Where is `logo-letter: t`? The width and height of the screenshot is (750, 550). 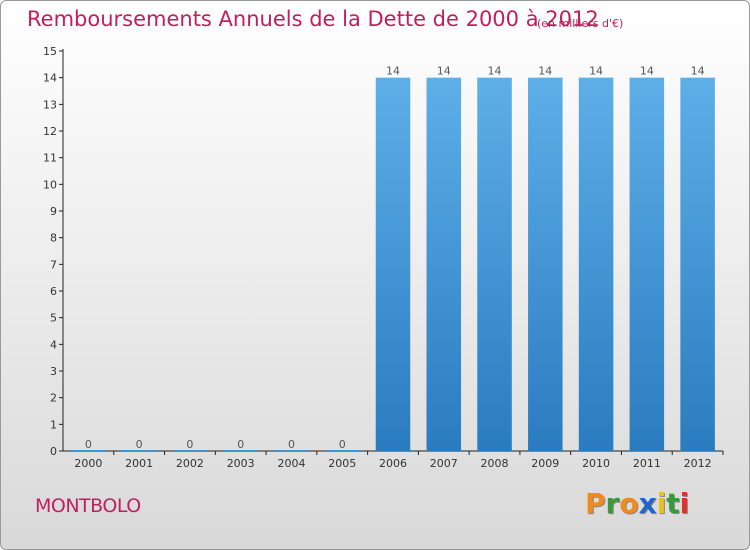
logo-letter: t is located at coordinates (673, 503).